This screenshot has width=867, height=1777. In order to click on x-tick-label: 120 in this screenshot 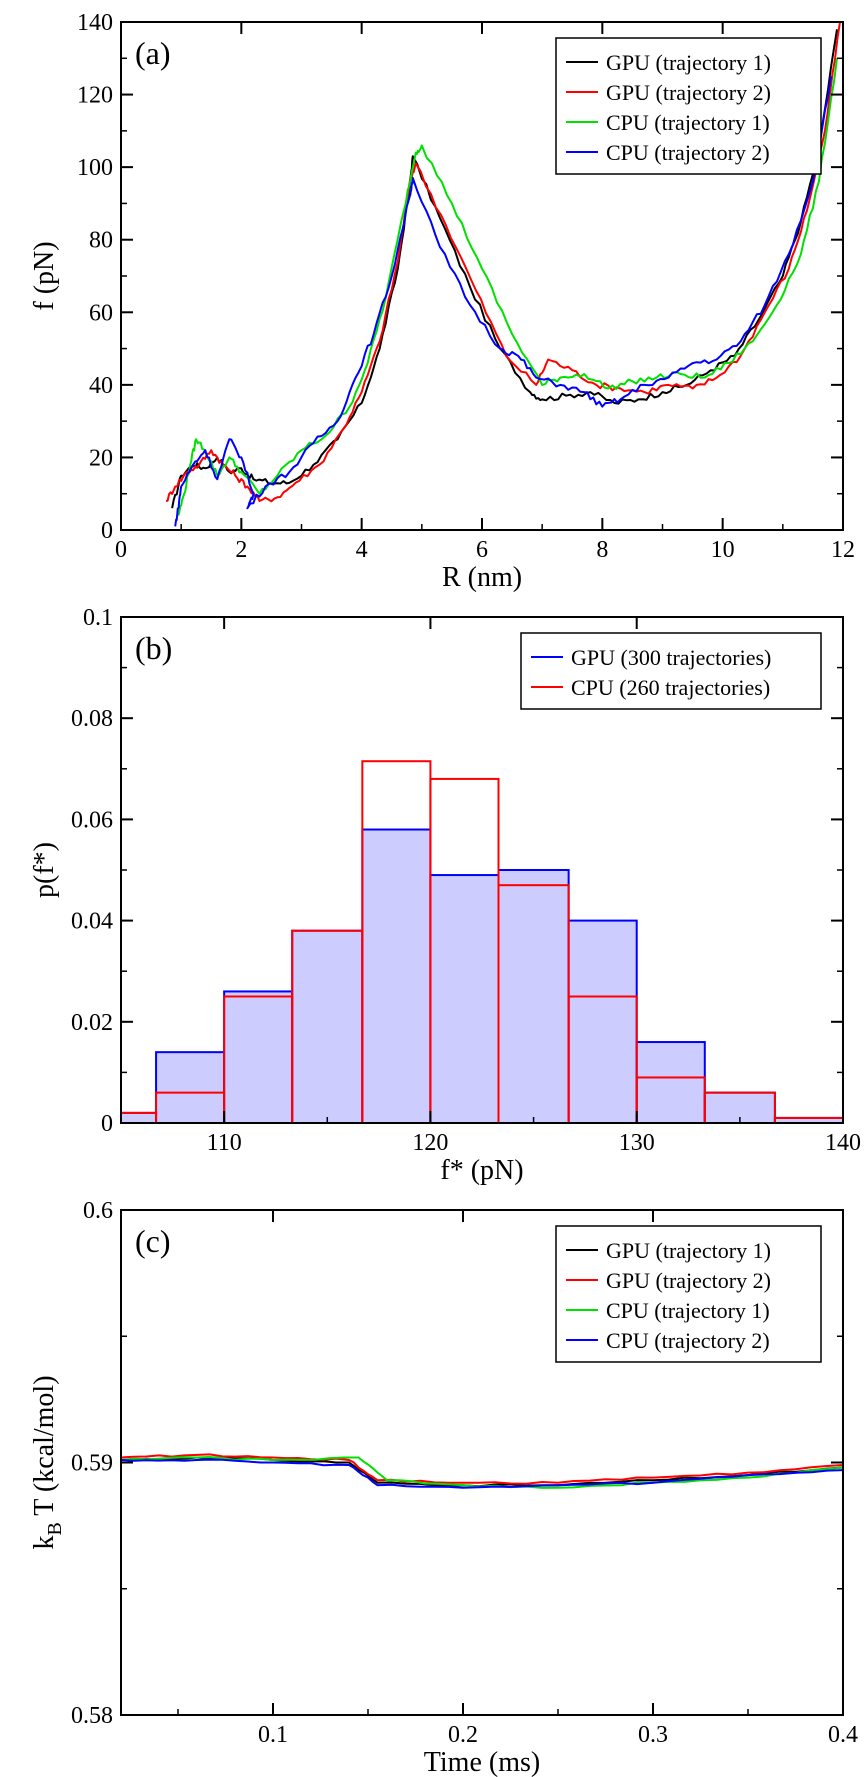, I will do `click(430, 1143)`.